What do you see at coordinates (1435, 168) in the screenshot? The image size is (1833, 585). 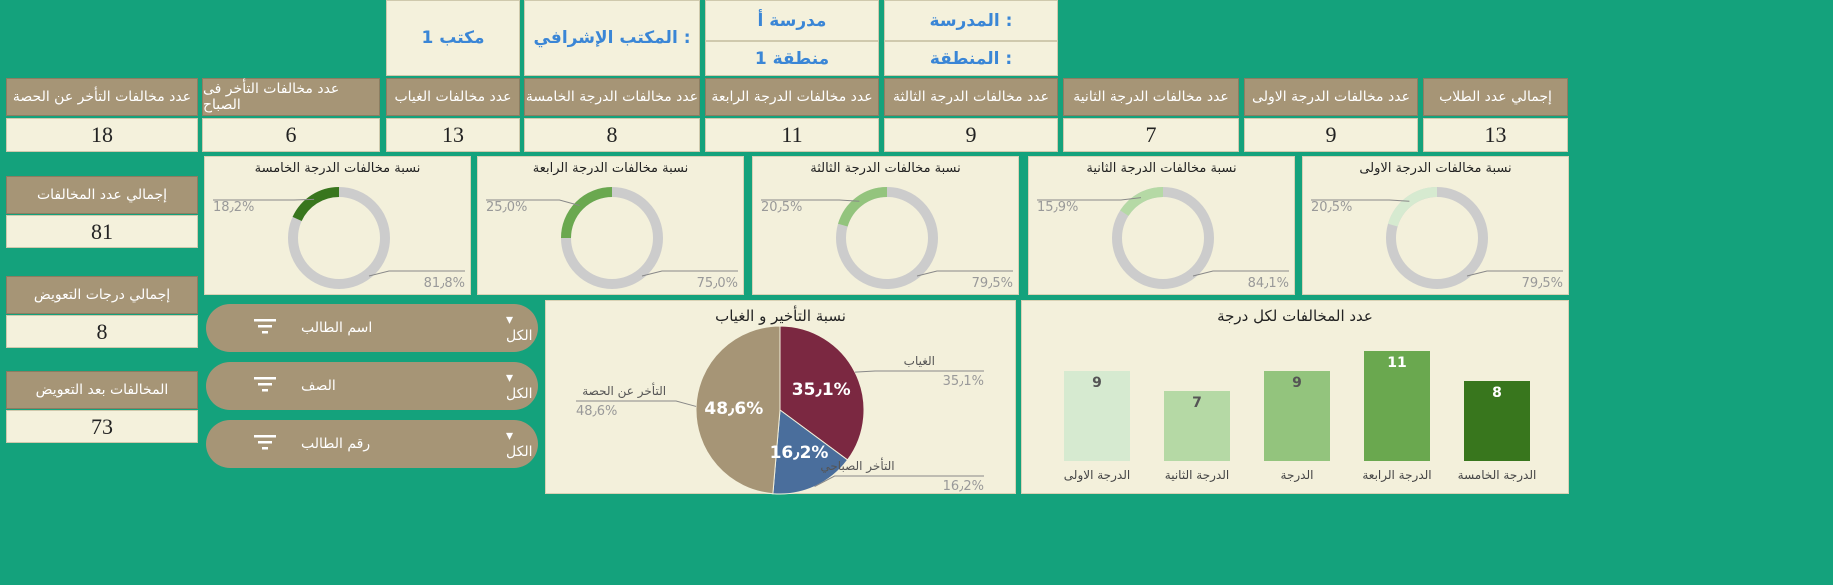 I see `donut-title: نسبة مخالفات الدرجة الاولى` at bounding box center [1435, 168].